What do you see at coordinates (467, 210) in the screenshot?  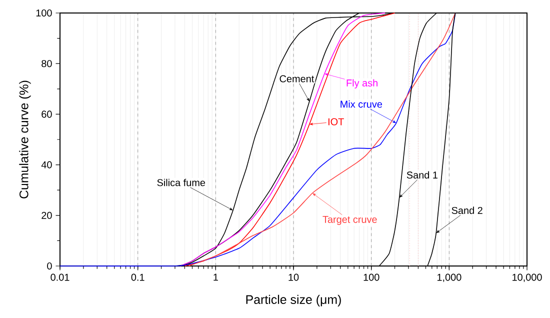 I see `series-label: Sand 2` at bounding box center [467, 210].